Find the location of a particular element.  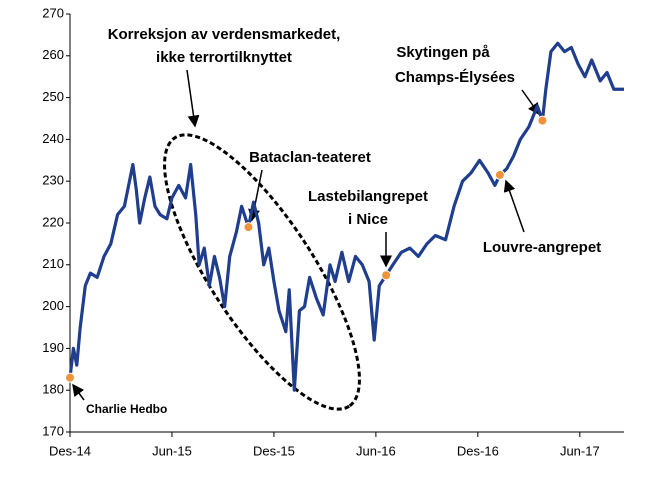

annotation: Charlie Hedbo is located at coordinates (126, 409).